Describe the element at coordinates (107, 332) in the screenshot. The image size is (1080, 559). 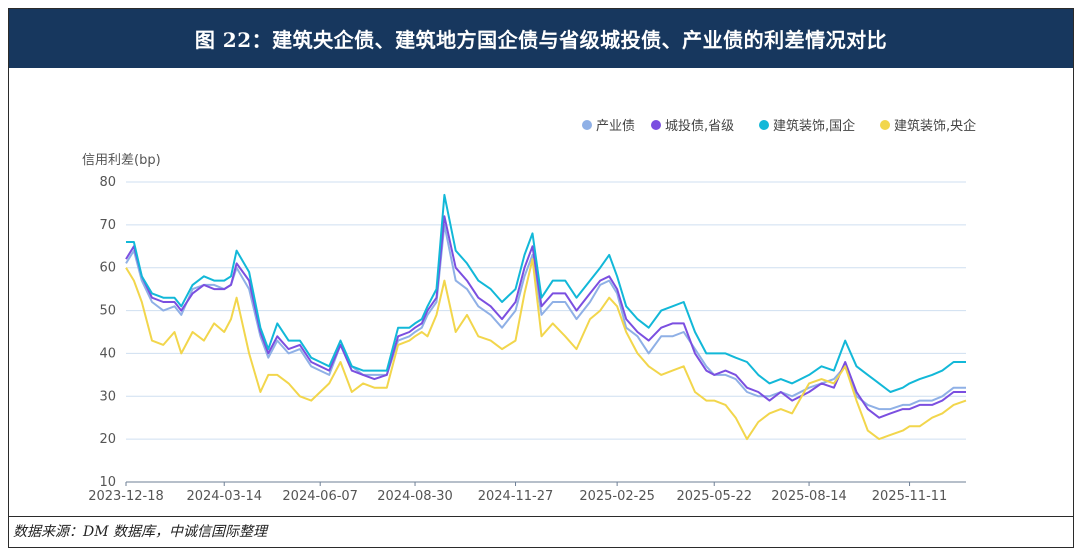
I see `y-axis-ticks: 10 20 30 40 50 60 70 80` at that location.